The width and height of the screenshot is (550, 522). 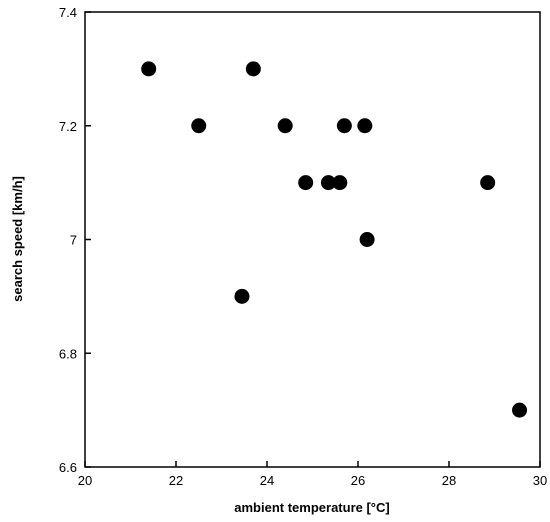 What do you see at coordinates (17, 239) in the screenshot?
I see `y-axis-title: search speed [km/h]` at bounding box center [17, 239].